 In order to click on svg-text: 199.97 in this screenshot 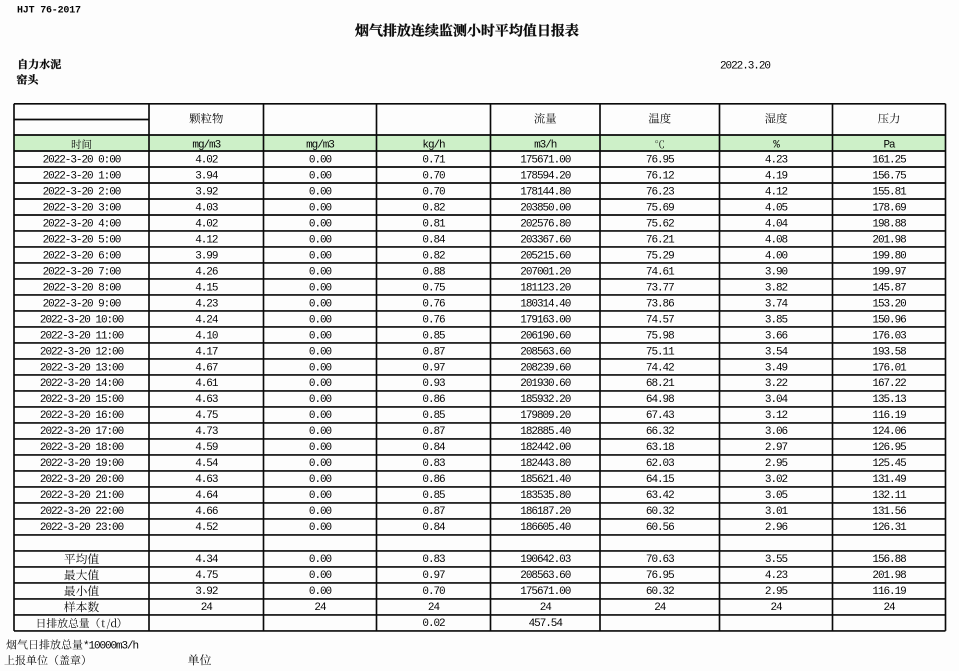, I will do `click(889, 272)`.